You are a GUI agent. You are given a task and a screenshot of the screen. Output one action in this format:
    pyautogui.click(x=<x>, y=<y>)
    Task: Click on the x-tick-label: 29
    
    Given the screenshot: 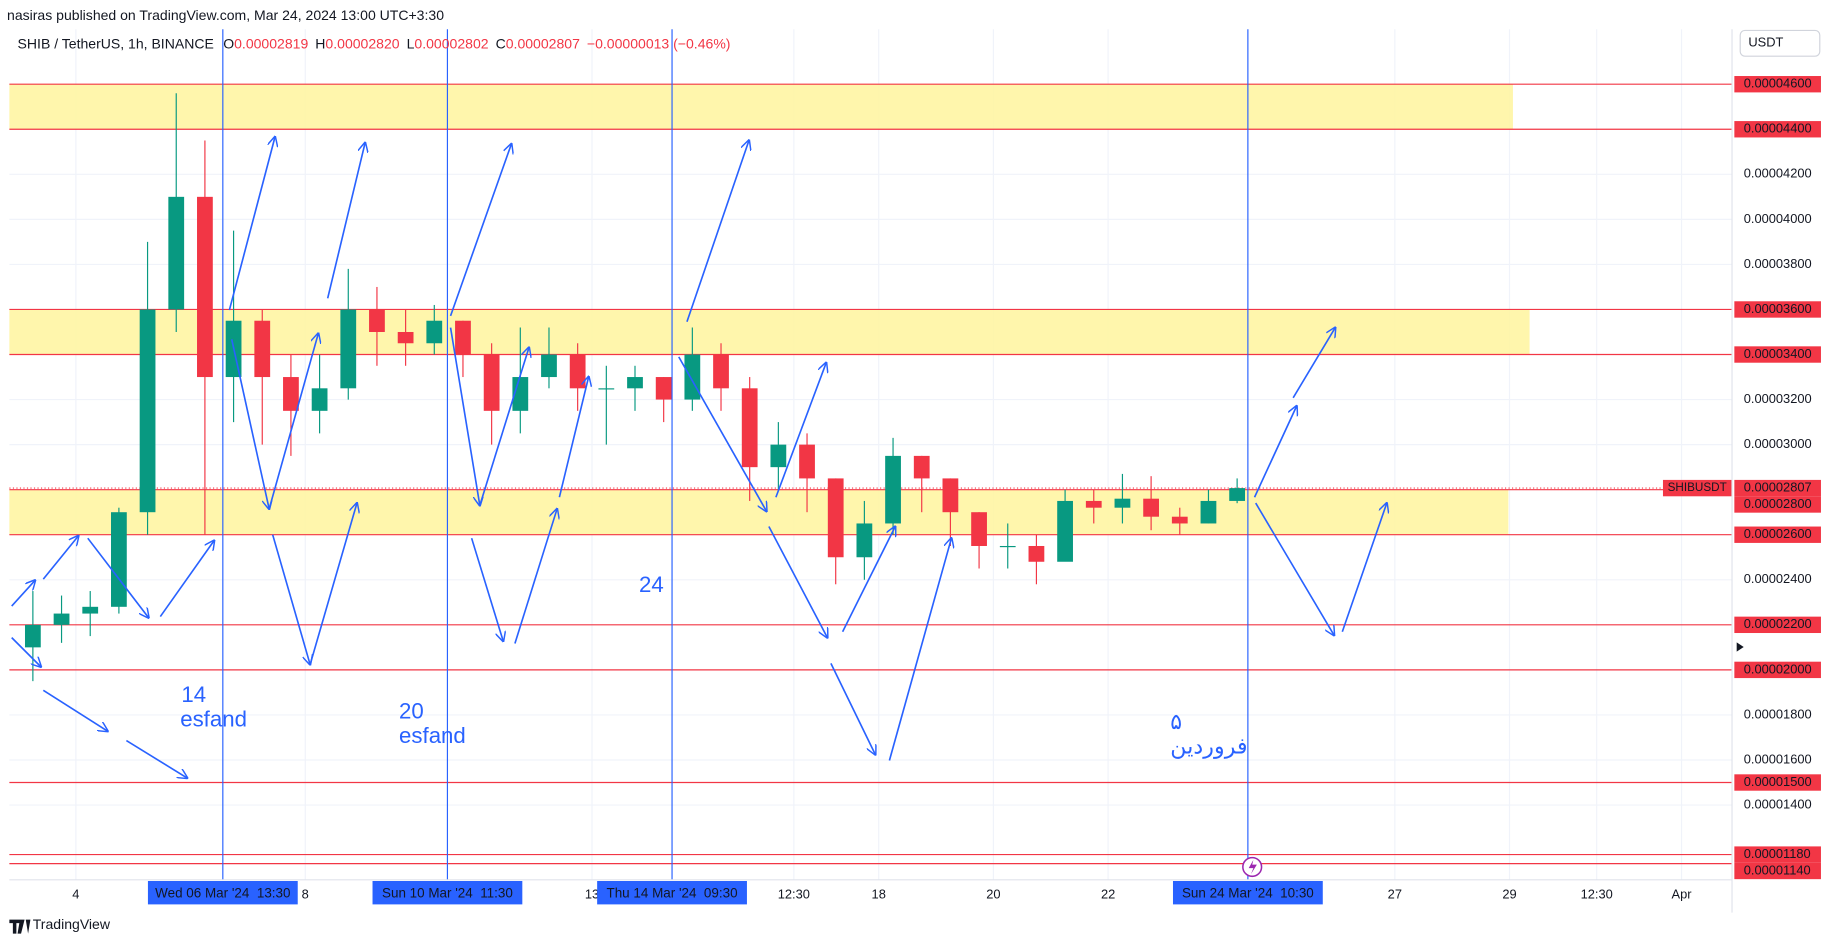 What is the action you would take?
    pyautogui.click(x=1509, y=893)
    